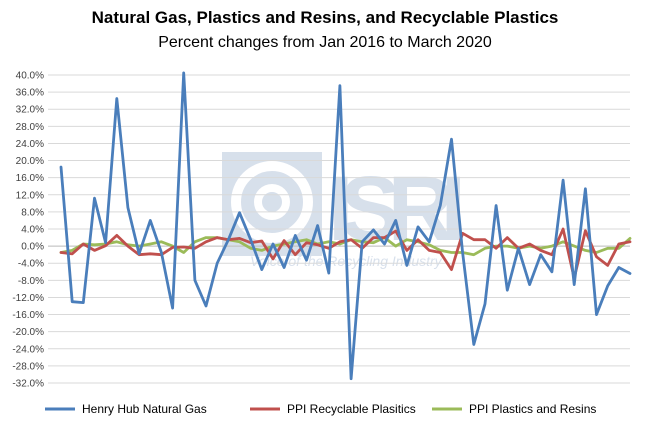 The image size is (650, 432). Describe the element at coordinates (28, 298) in the screenshot. I see `y-tick-label: -12.0%` at that location.